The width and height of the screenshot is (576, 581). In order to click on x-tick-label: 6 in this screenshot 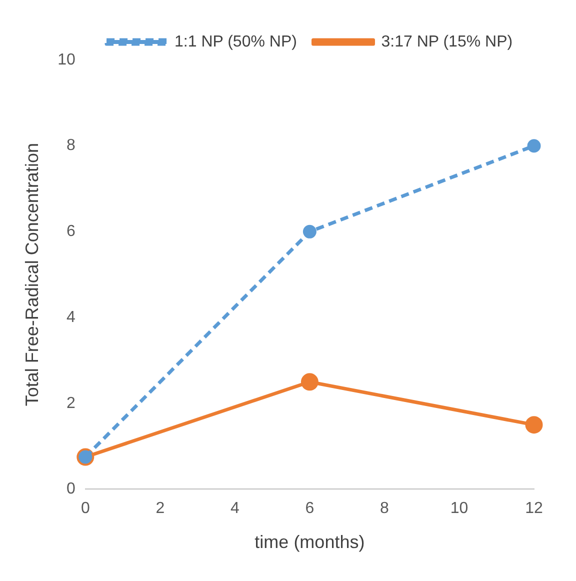, I will do `click(309, 509)`.